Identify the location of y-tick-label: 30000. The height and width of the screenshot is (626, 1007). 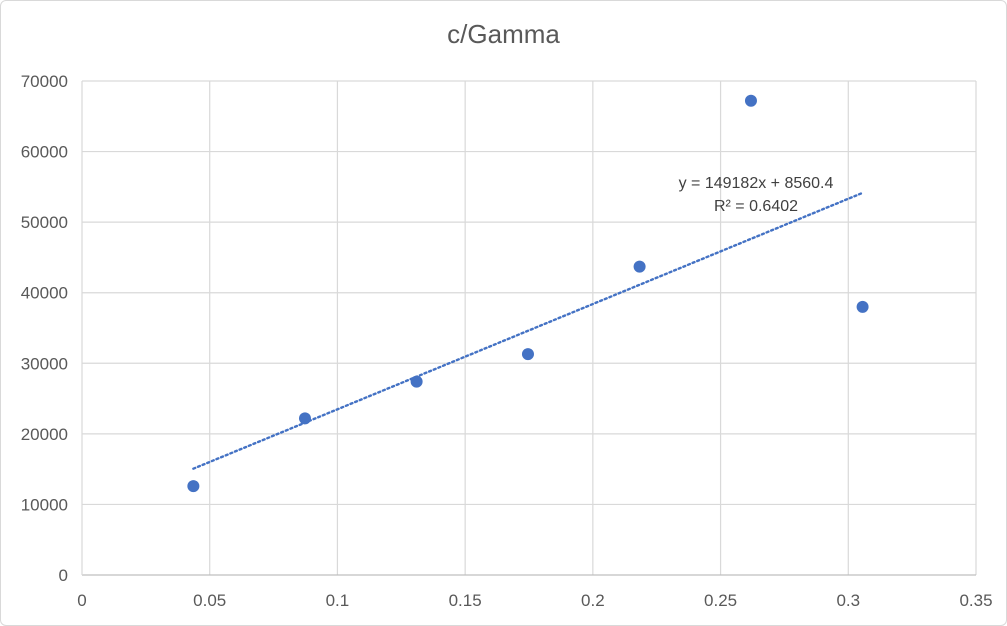
(44, 363).